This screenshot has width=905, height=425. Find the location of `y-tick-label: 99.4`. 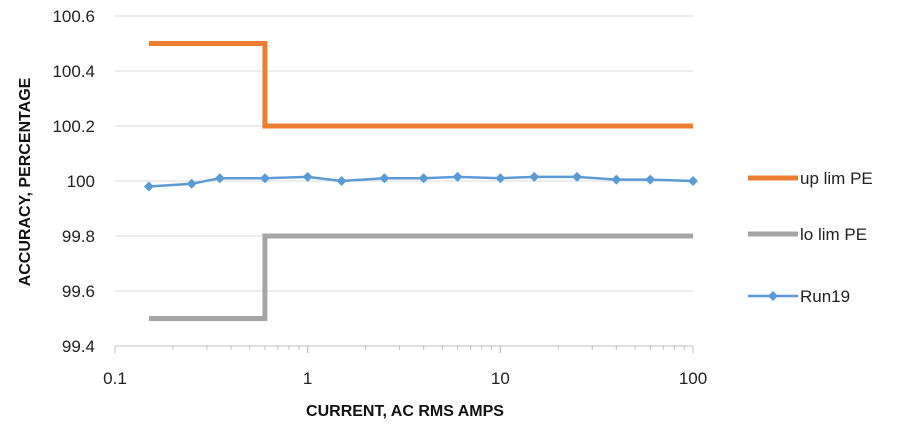

y-tick-label: 99.4 is located at coordinates (78, 346).